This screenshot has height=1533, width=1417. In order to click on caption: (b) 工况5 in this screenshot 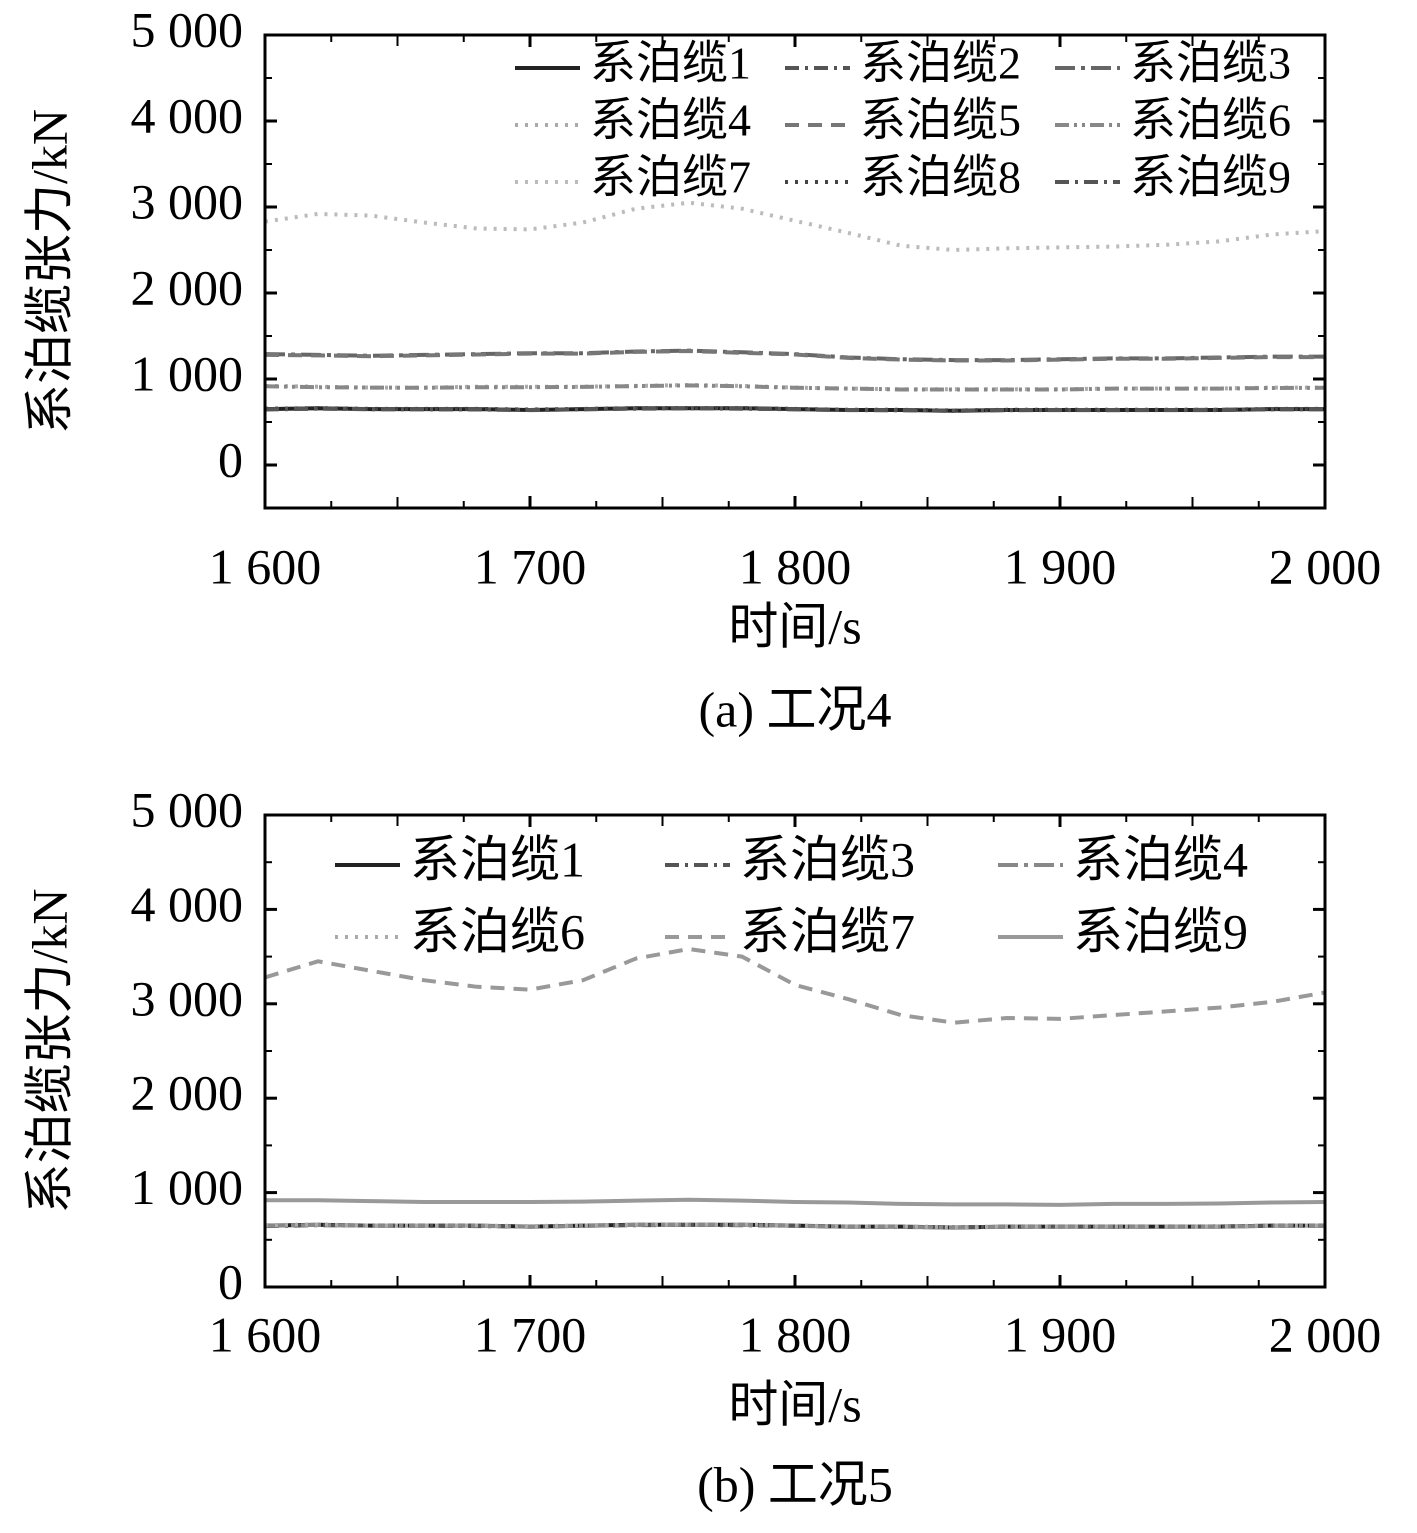, I will do `click(795, 1484)`.